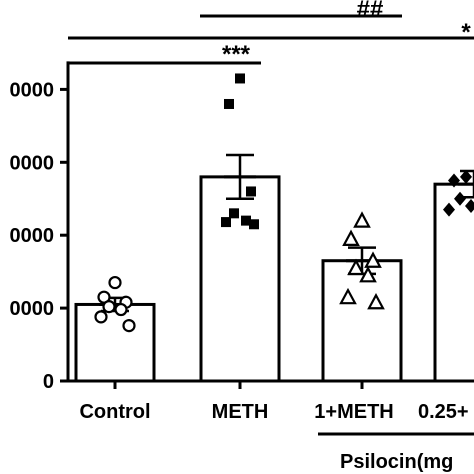  Describe the element at coordinates (396, 462) in the screenshot. I see `group-label: Psilocin(mg` at that location.